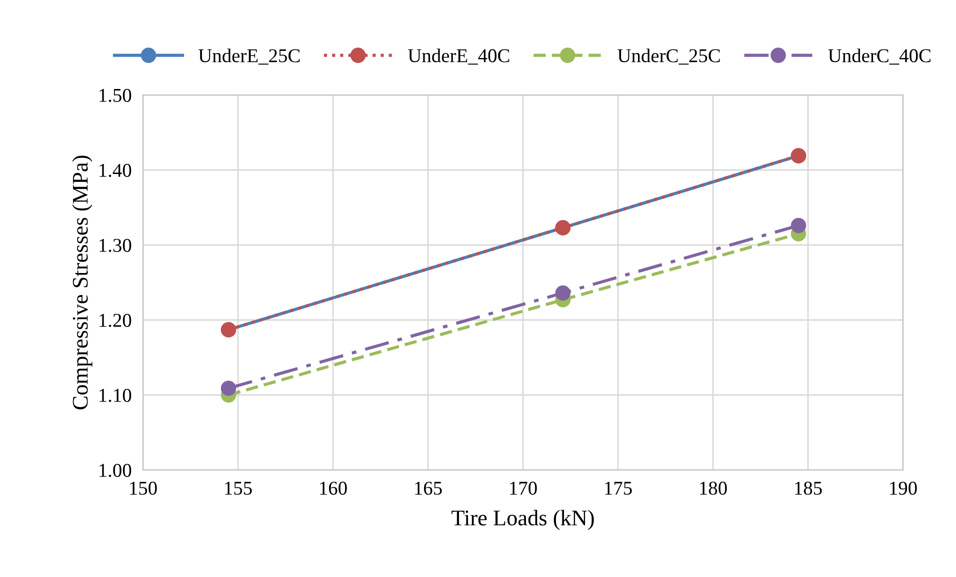 The height and width of the screenshot is (577, 956). What do you see at coordinates (428, 488) in the screenshot?
I see `x-tick-label: 165` at bounding box center [428, 488].